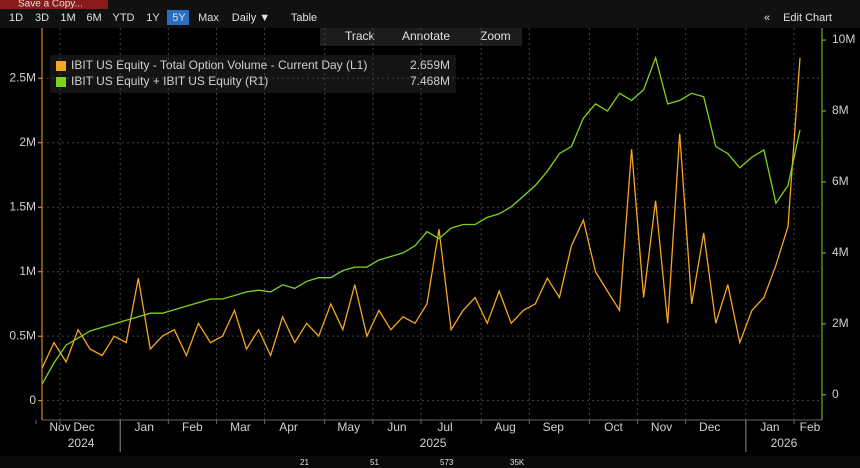  I want to click on y-tick-label: 1.5M, so click(22, 206).